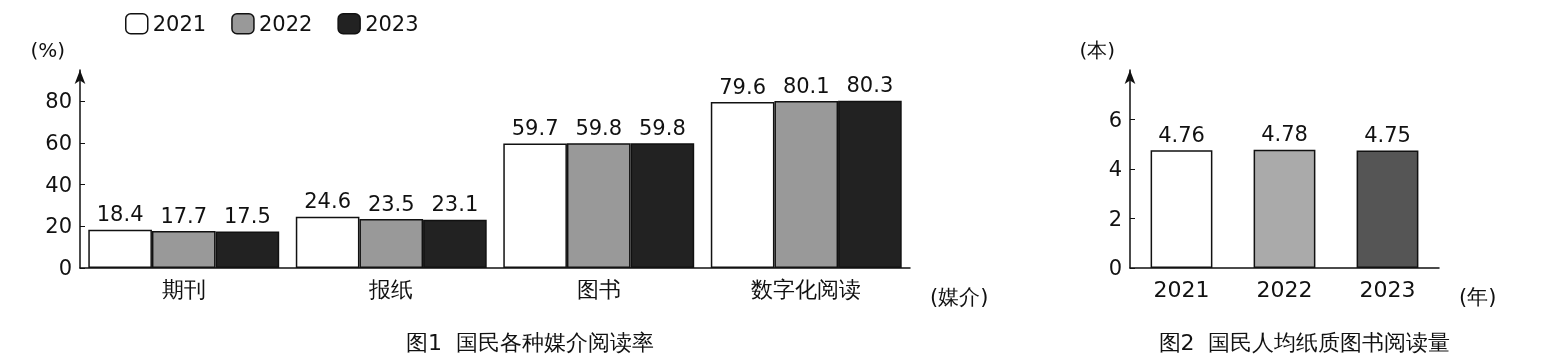 This screenshot has width=1549, height=363. I want to click on y-tick-label: 4, so click(1115, 169).